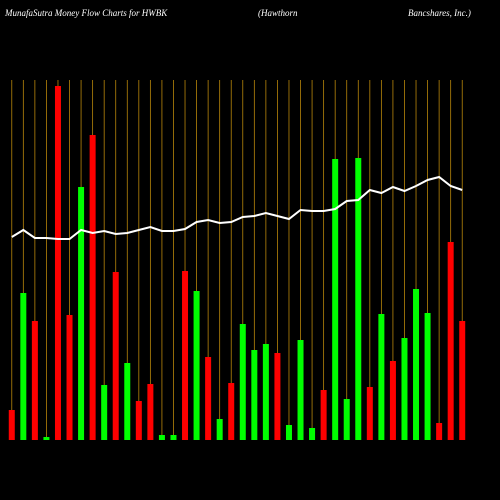 The width and height of the screenshot is (500, 500). I want to click on chart-title: MunafaSutra Money Flow Charts for HWBK, so click(86, 13).